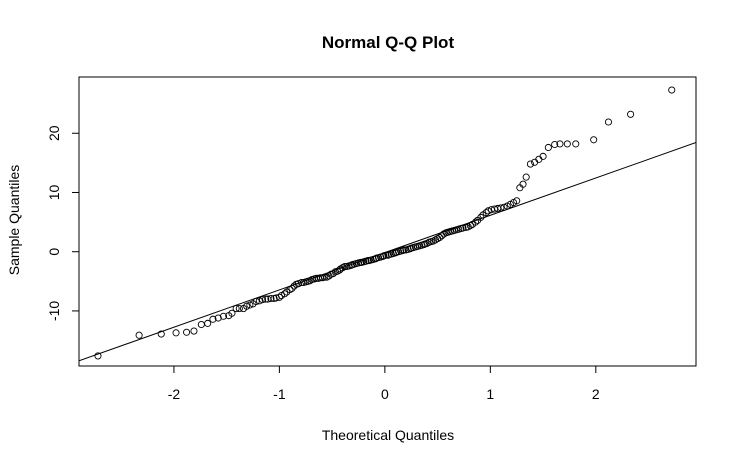 This screenshot has height=464, width=737. I want to click on x-tick-label: 0, so click(385, 394).